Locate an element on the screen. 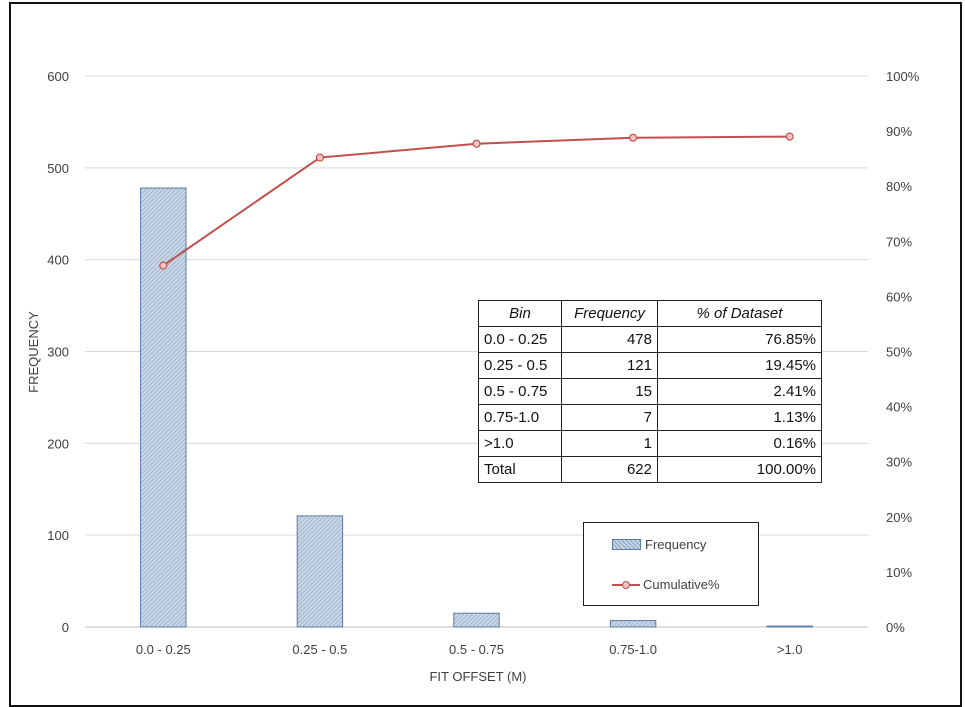  y2-tick-label: 100% is located at coordinates (903, 76).